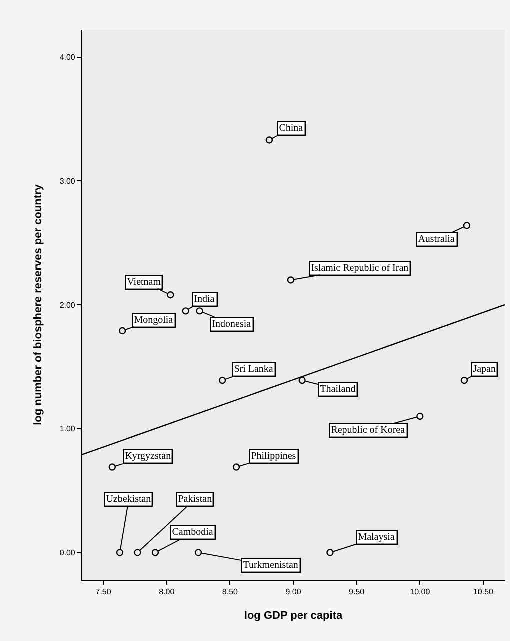 The height and width of the screenshot is (641, 510). I want to click on x-tick-label: 7.50, so click(104, 592).